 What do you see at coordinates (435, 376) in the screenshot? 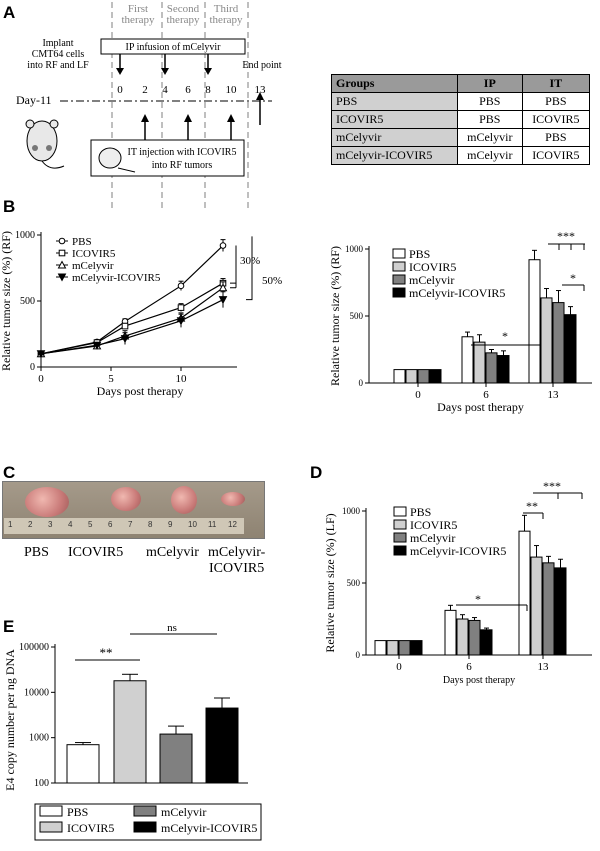
I see `bar-mcelyvir-icovir5` at bounding box center [435, 376].